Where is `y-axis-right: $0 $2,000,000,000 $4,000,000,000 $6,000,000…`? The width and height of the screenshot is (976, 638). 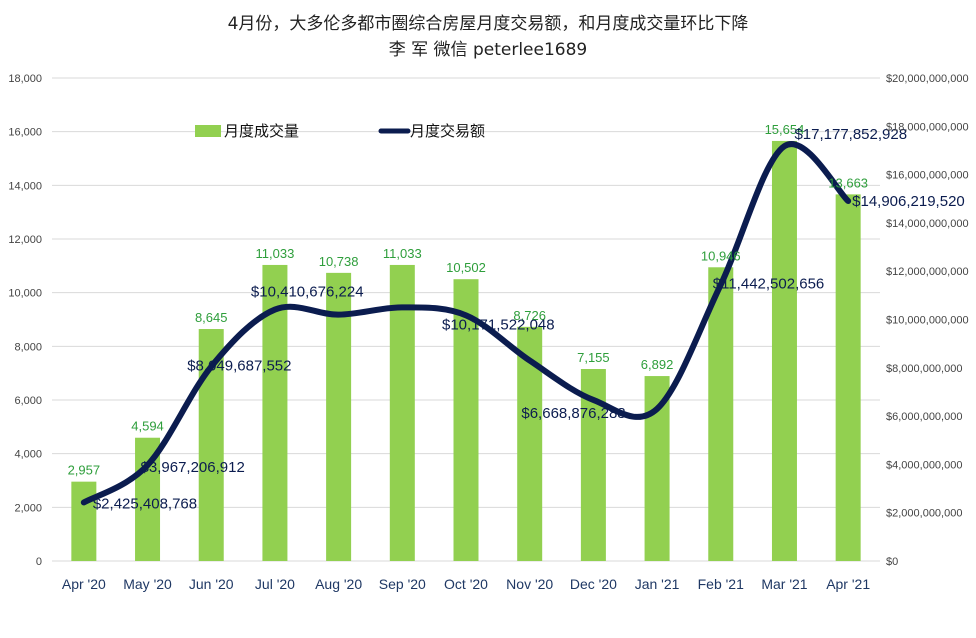 y-axis-right: $0 $2,000,000,000 $4,000,000,000 $6,000,000… is located at coordinates (927, 320).